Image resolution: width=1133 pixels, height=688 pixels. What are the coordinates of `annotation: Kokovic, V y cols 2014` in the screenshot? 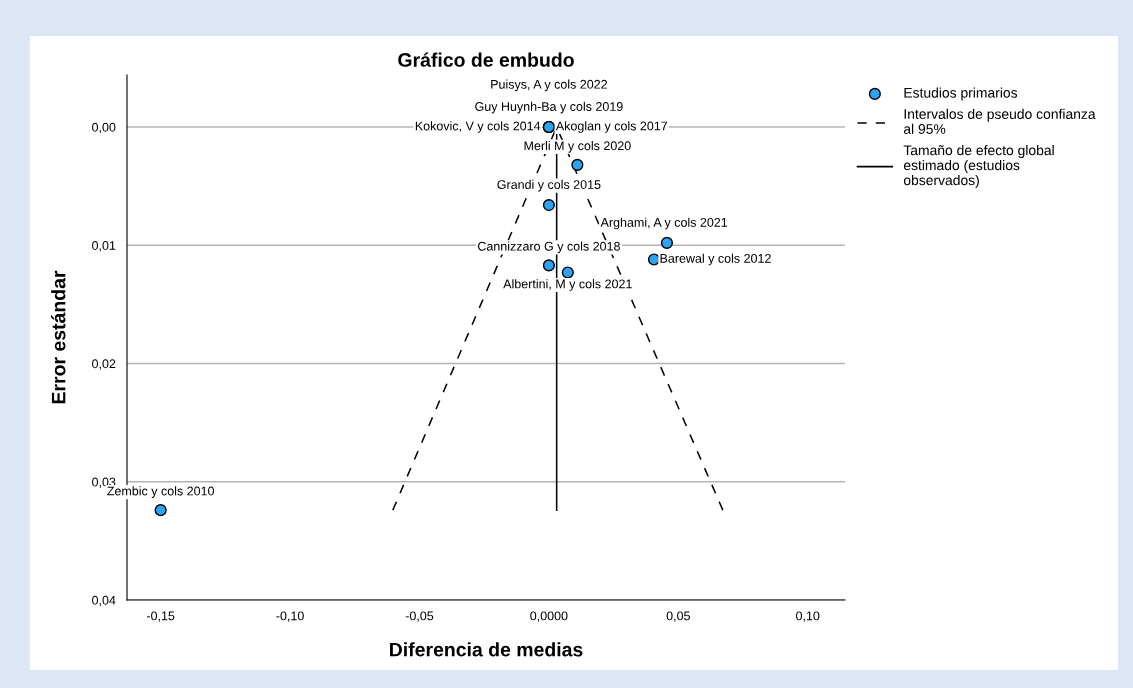 It's located at (478, 127).